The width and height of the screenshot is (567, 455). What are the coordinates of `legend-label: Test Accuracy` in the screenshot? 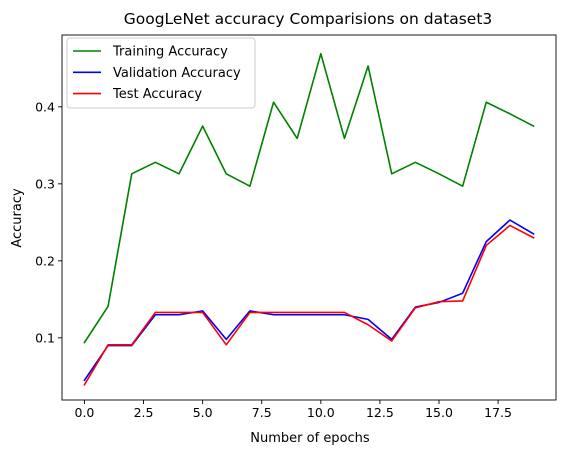 It's located at (157, 94).